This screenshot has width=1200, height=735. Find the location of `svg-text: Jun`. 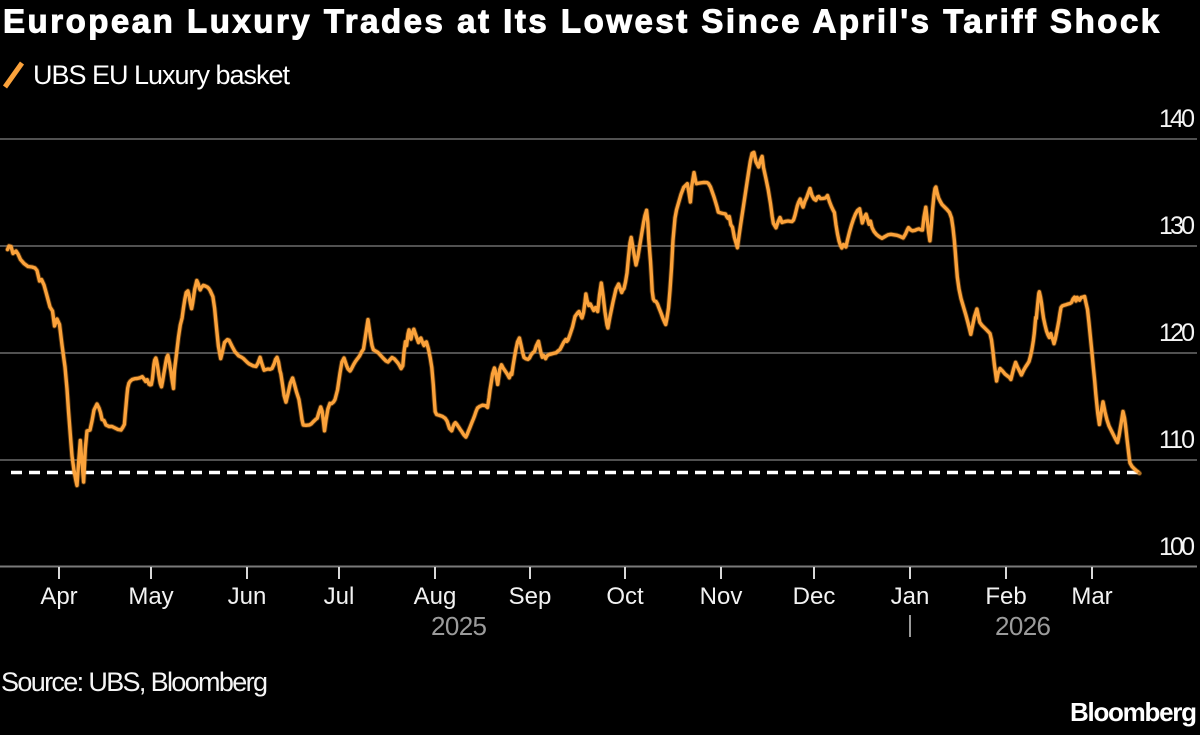

svg-text: Jun is located at coordinates (247, 596).